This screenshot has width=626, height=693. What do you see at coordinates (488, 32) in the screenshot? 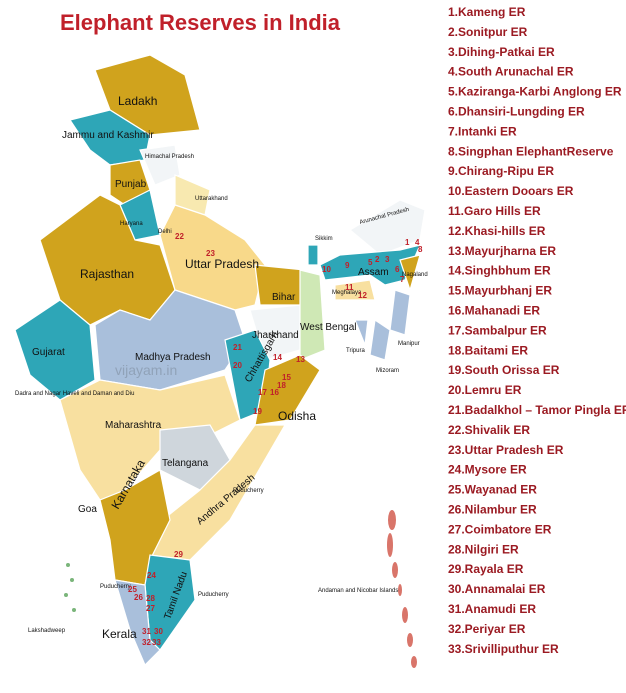
I see `reserve-item: 2.Sonitpur ER` at bounding box center [488, 32].